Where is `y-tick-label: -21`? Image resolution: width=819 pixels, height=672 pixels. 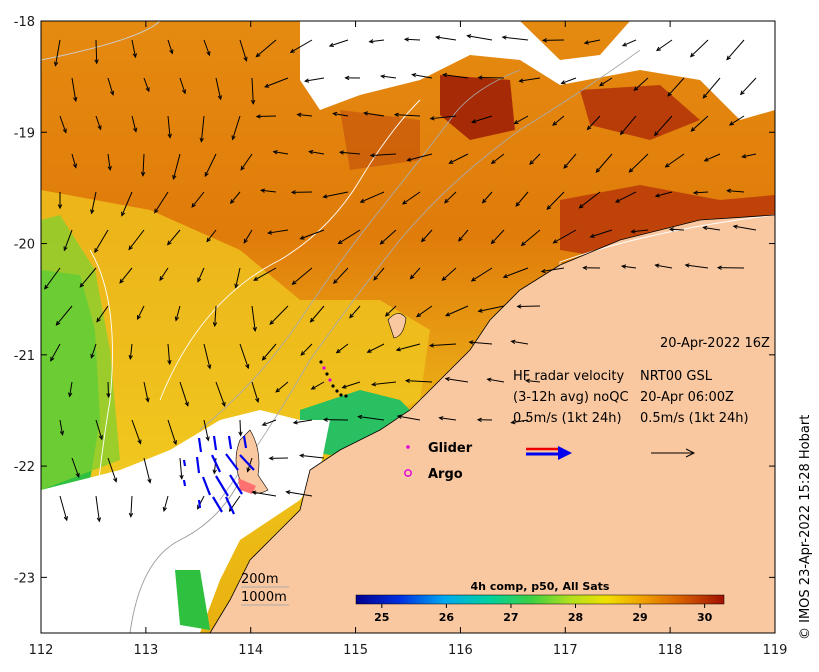 y-tick-label: -21 is located at coordinates (24, 356).